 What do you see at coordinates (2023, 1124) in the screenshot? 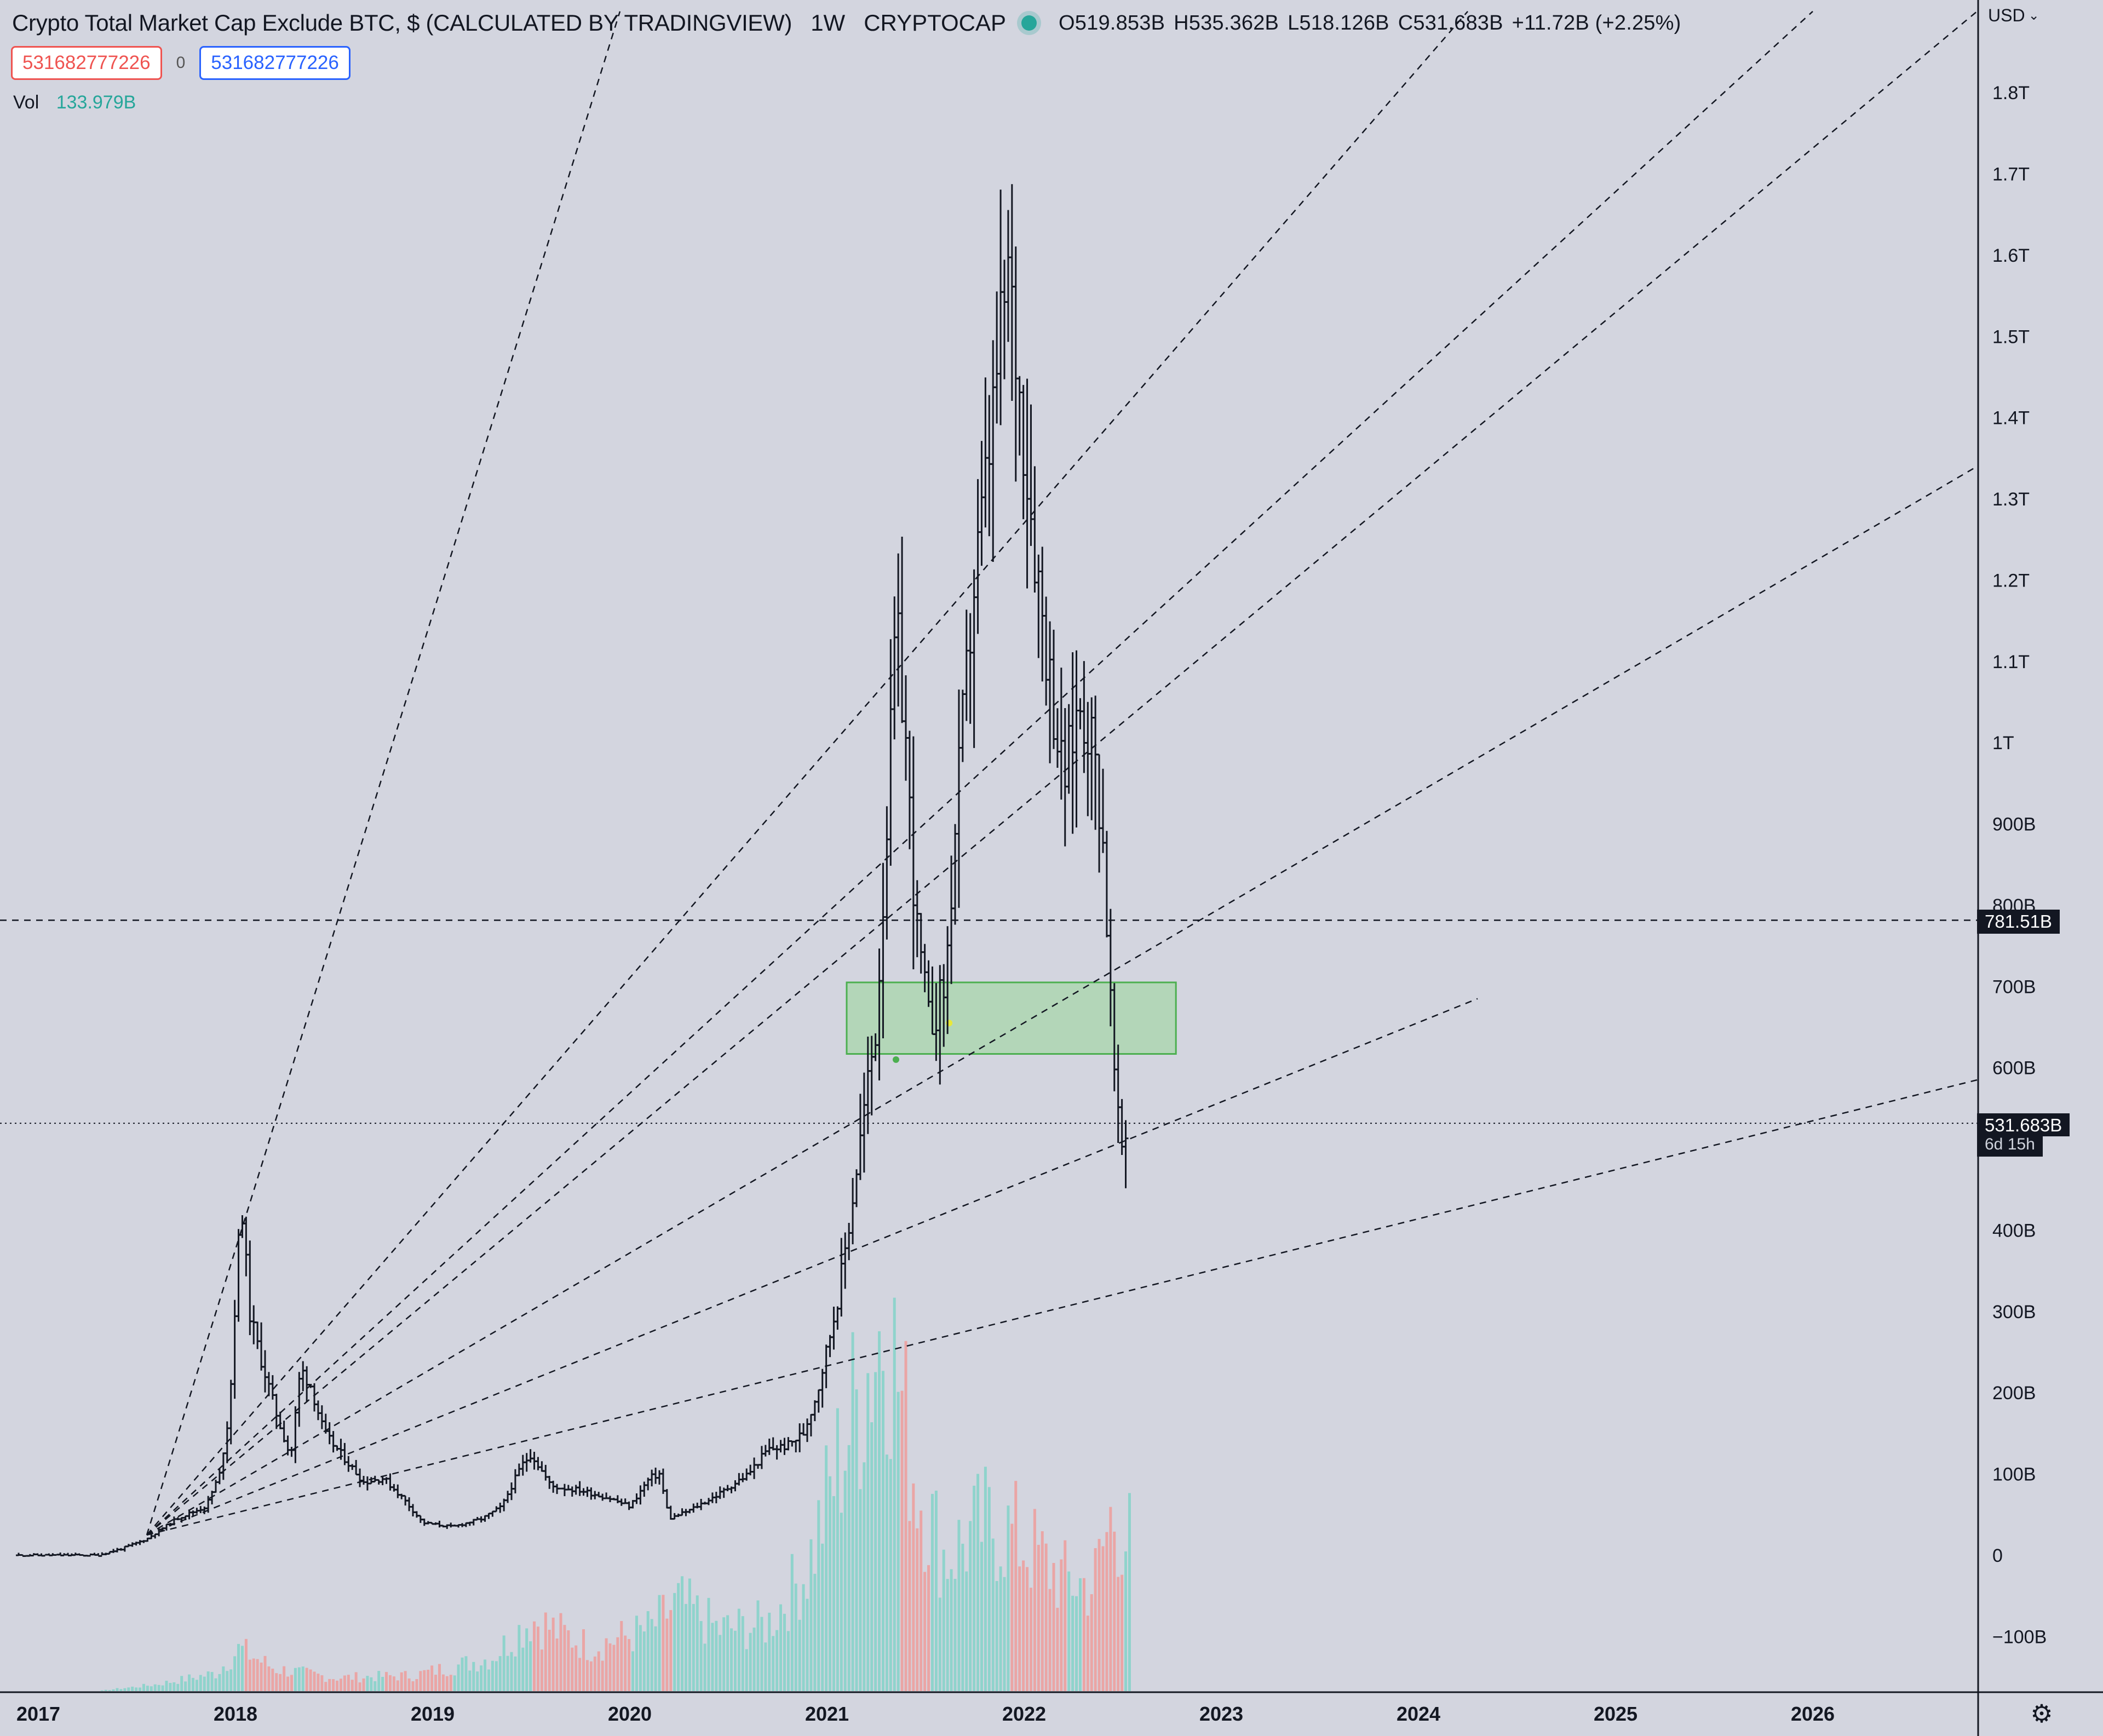
I see `last-price-tag: 531.683B` at bounding box center [2023, 1124].